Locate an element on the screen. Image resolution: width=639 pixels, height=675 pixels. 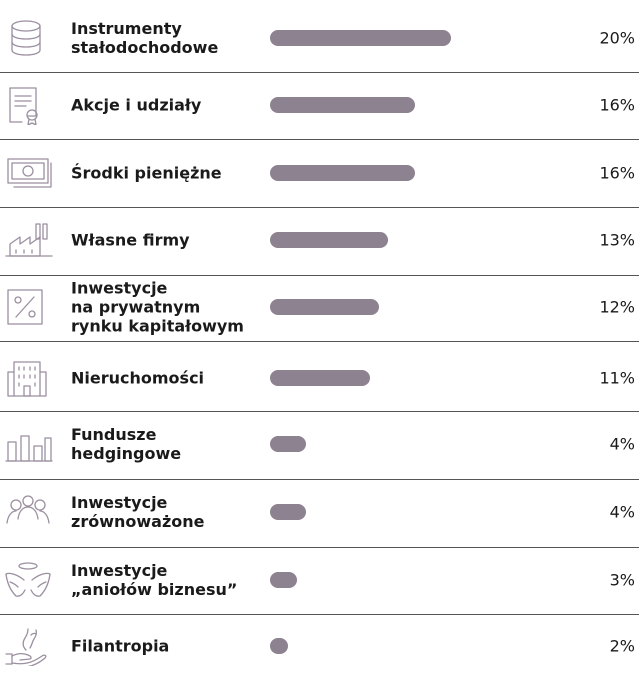
category-label: Instrumenty stałodochodowe is located at coordinates (145, 38).